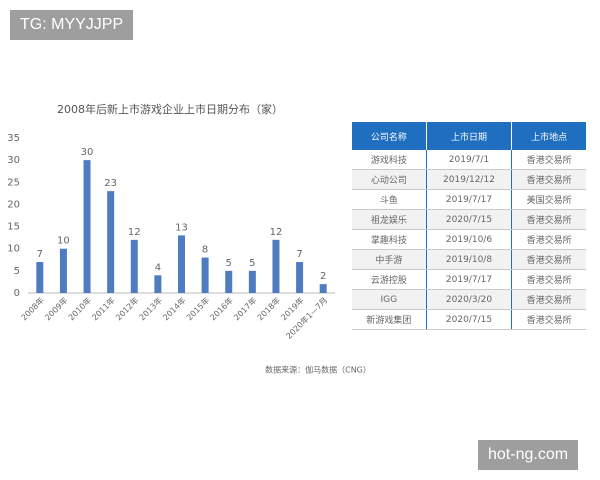 This screenshot has width=600, height=480. Describe the element at coordinates (150, 308) in the screenshot. I see `x-tick-label: 2013年` at that location.